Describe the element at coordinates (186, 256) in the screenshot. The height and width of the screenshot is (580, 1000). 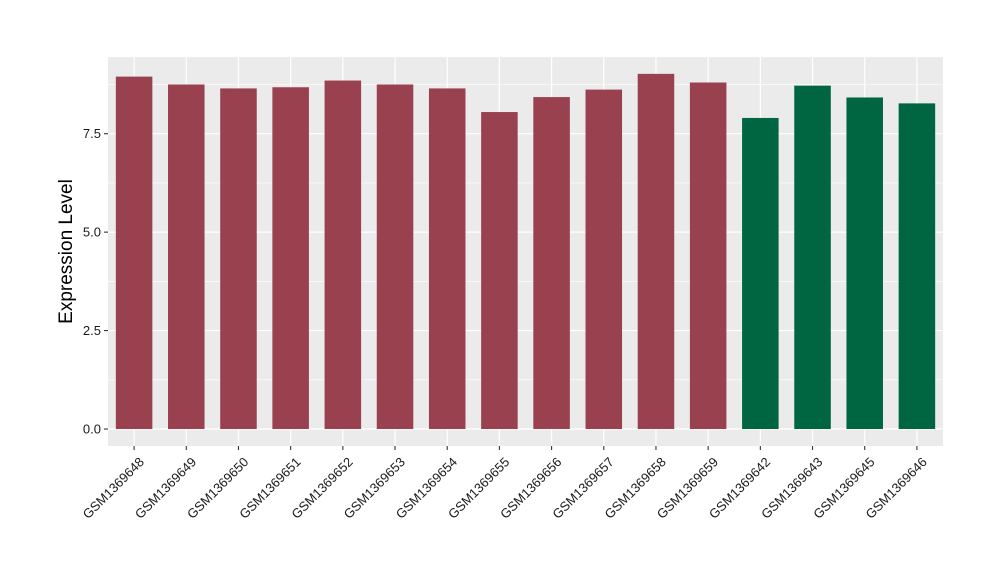
I see `bar-GSM1369649` at that location.